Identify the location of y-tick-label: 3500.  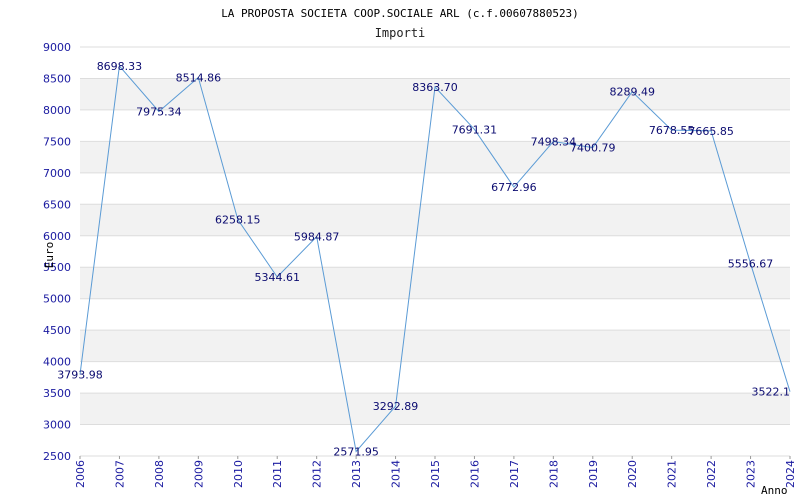
(57, 393).